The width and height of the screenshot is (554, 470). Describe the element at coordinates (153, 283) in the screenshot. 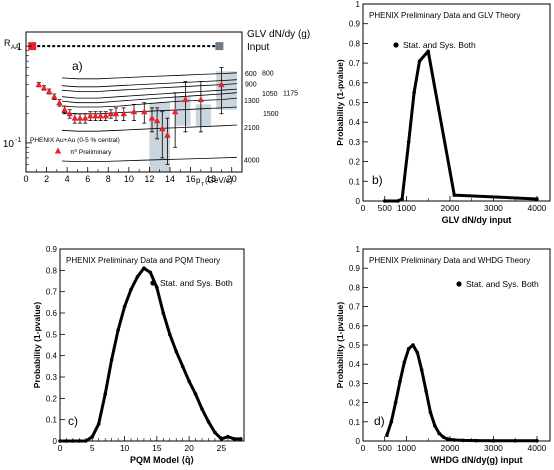

I see `legend-marker` at that location.